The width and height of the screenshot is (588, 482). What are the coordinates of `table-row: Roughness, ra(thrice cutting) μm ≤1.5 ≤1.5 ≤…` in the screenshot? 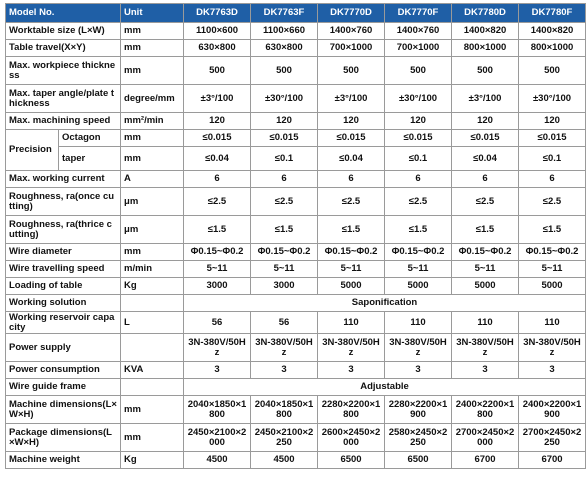 It's located at (295, 229).